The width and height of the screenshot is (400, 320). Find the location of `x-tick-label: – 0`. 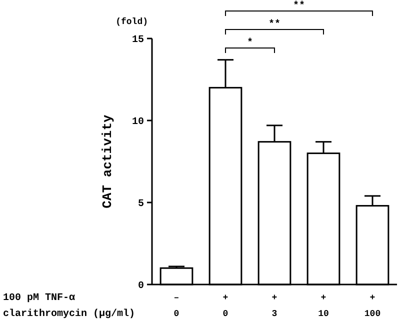

x-tick-label: – 0 is located at coordinates (177, 306).